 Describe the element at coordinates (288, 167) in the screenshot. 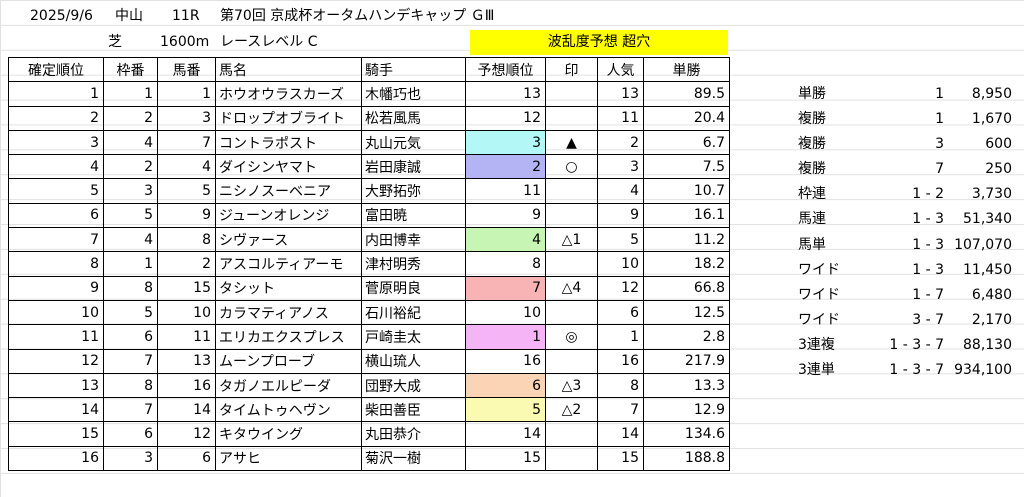

I see `horse-name-cell: ダイシンヤマト` at that location.